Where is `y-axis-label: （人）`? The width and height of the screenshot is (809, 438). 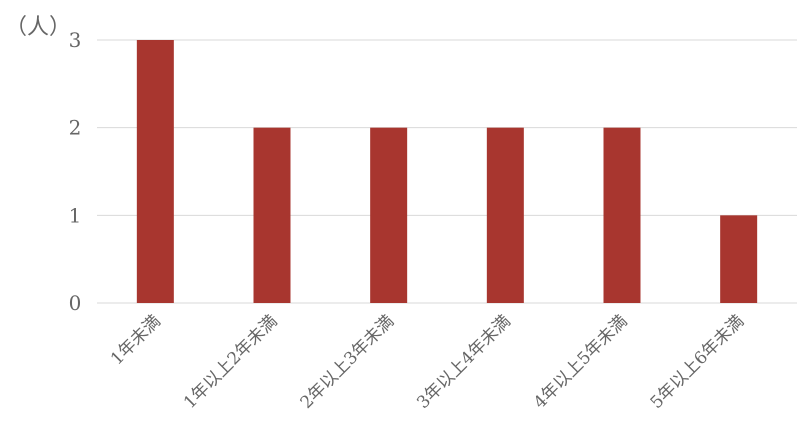
y-axis-label: （人） is located at coordinates (38, 27).